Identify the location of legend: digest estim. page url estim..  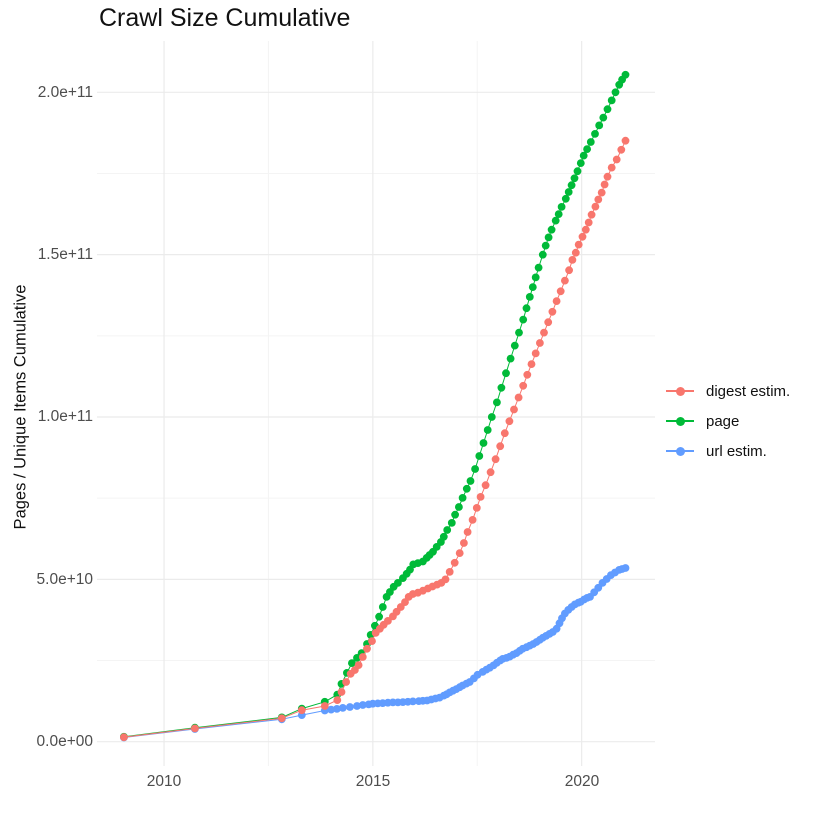
(728, 421).